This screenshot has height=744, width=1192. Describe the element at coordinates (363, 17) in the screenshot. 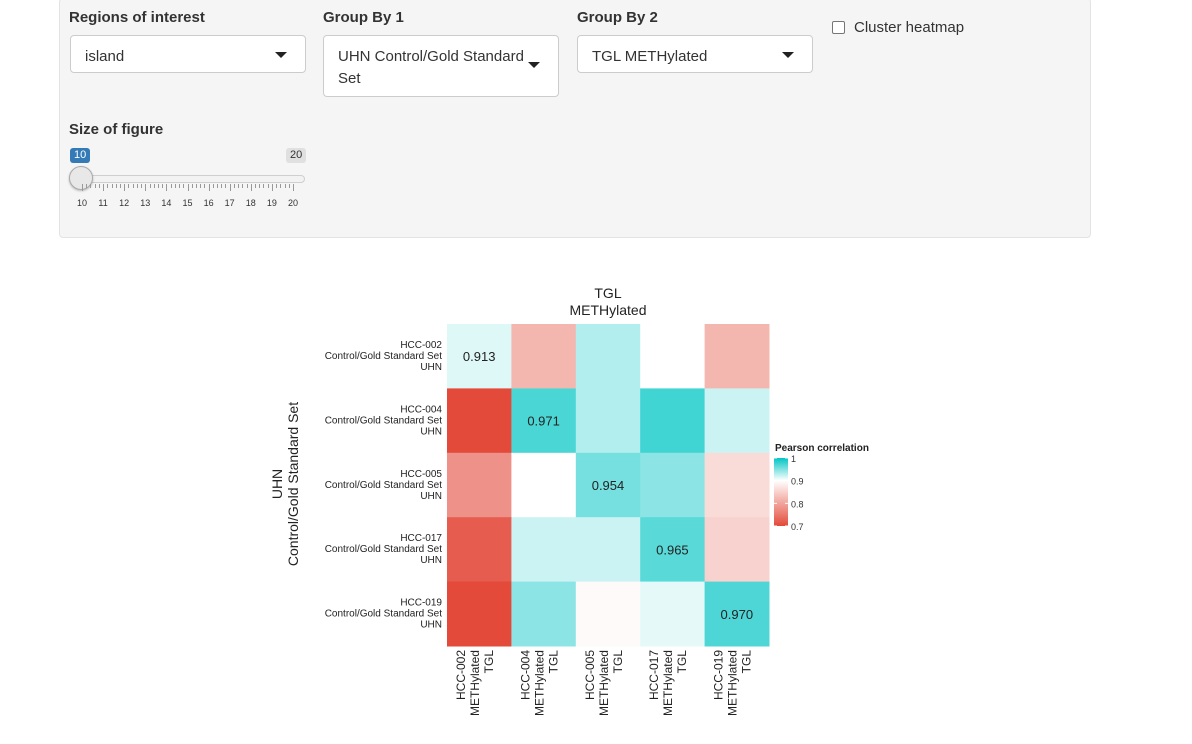

I see `group1-label: Group By 1` at that location.